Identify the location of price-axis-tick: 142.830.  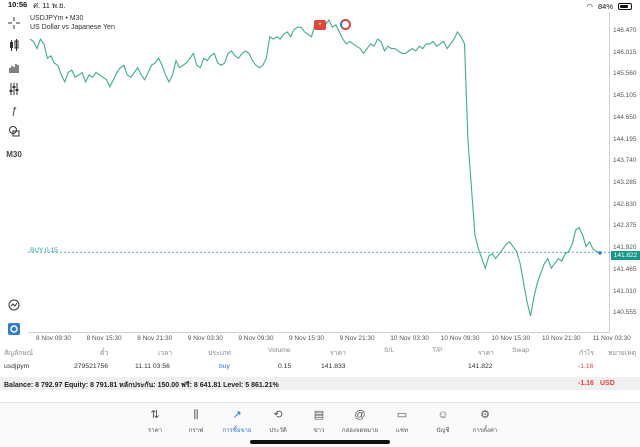
(625, 204).